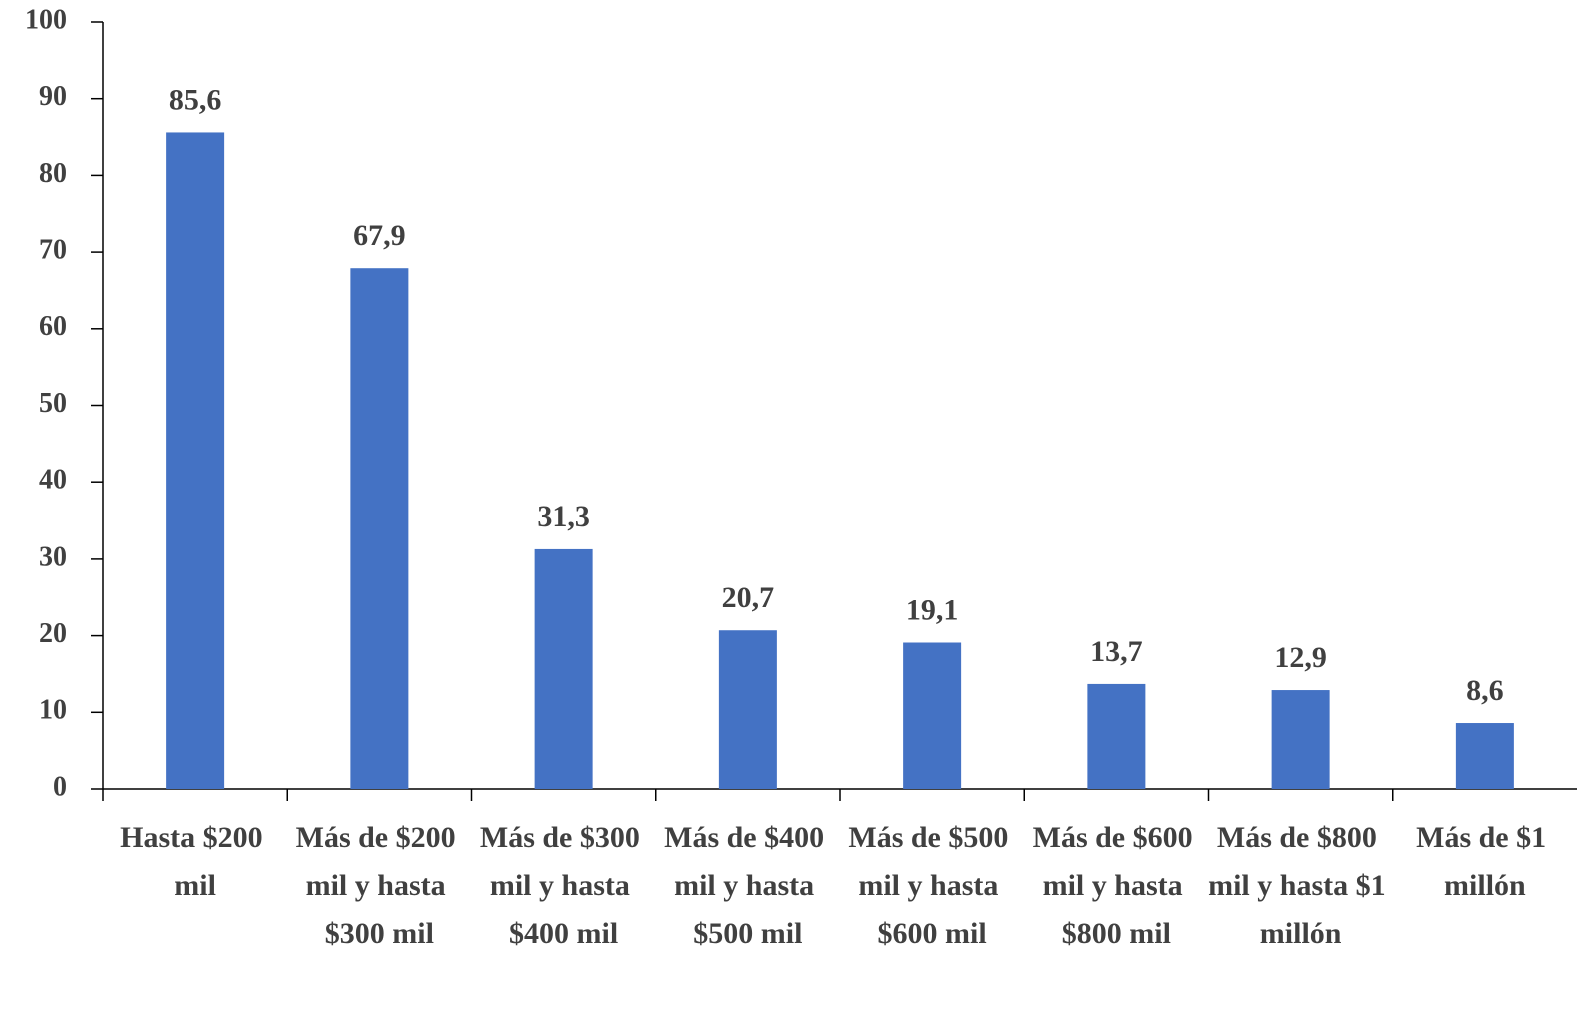  Describe the element at coordinates (53, 326) in the screenshot. I see `y-tick-label: 60` at that location.